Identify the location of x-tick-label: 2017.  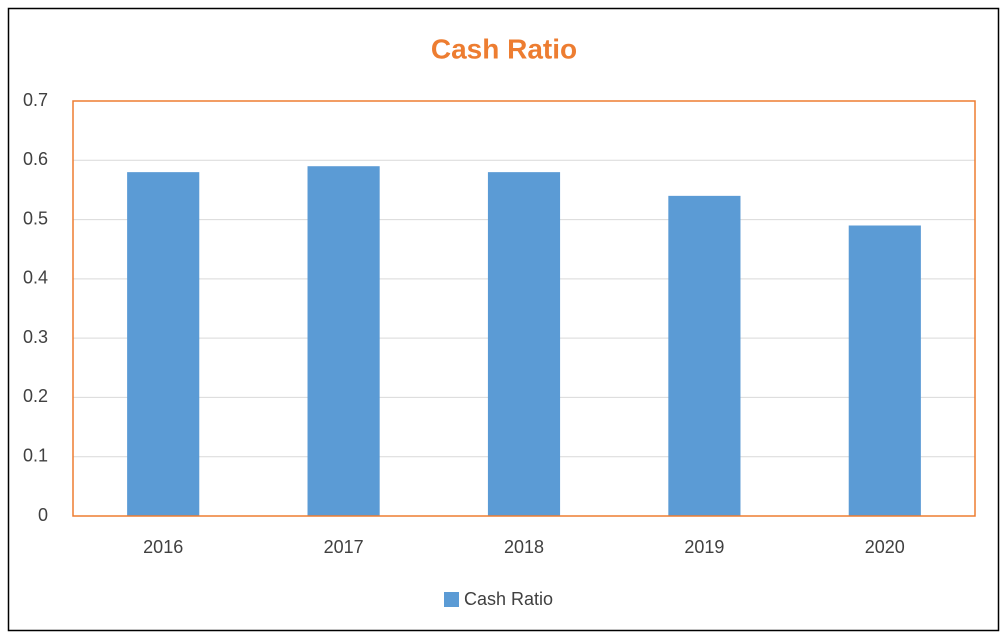
(344, 547).